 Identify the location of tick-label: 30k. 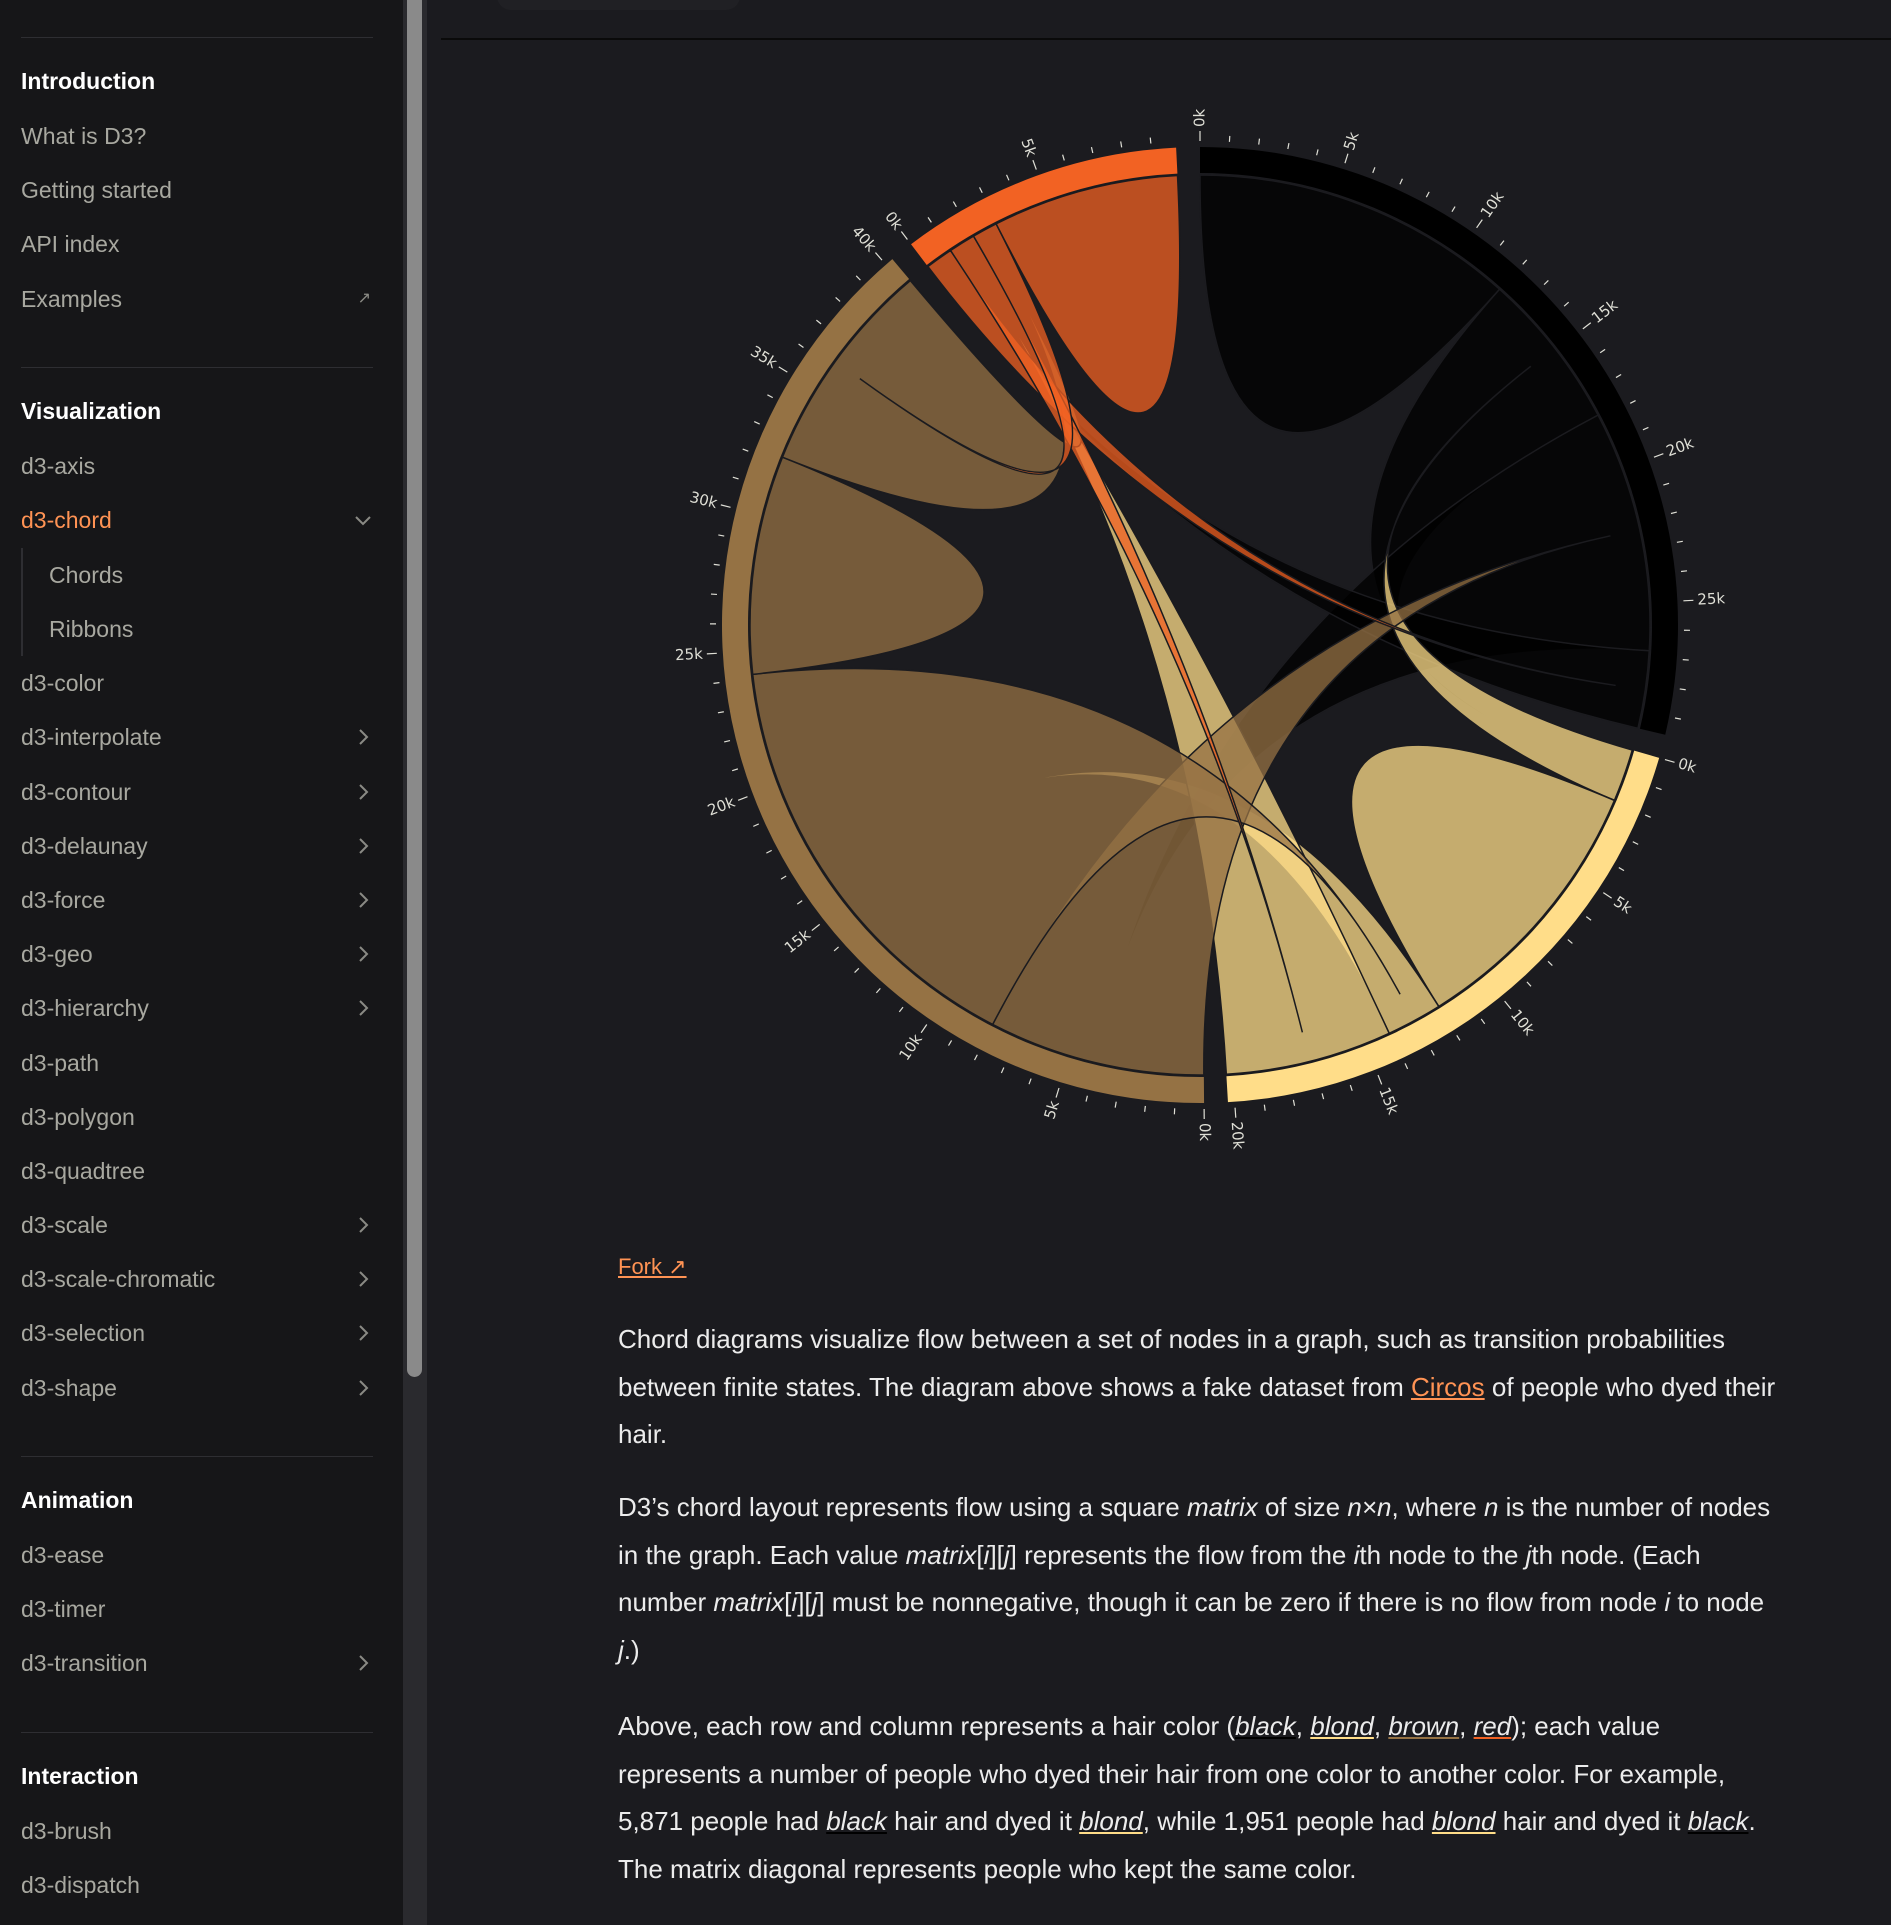
(704, 500).